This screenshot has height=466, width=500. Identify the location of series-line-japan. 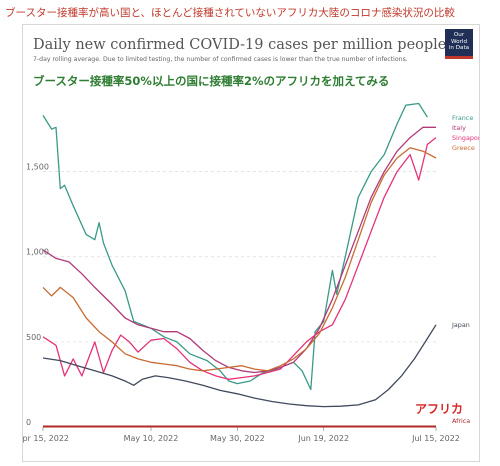
(239, 366).